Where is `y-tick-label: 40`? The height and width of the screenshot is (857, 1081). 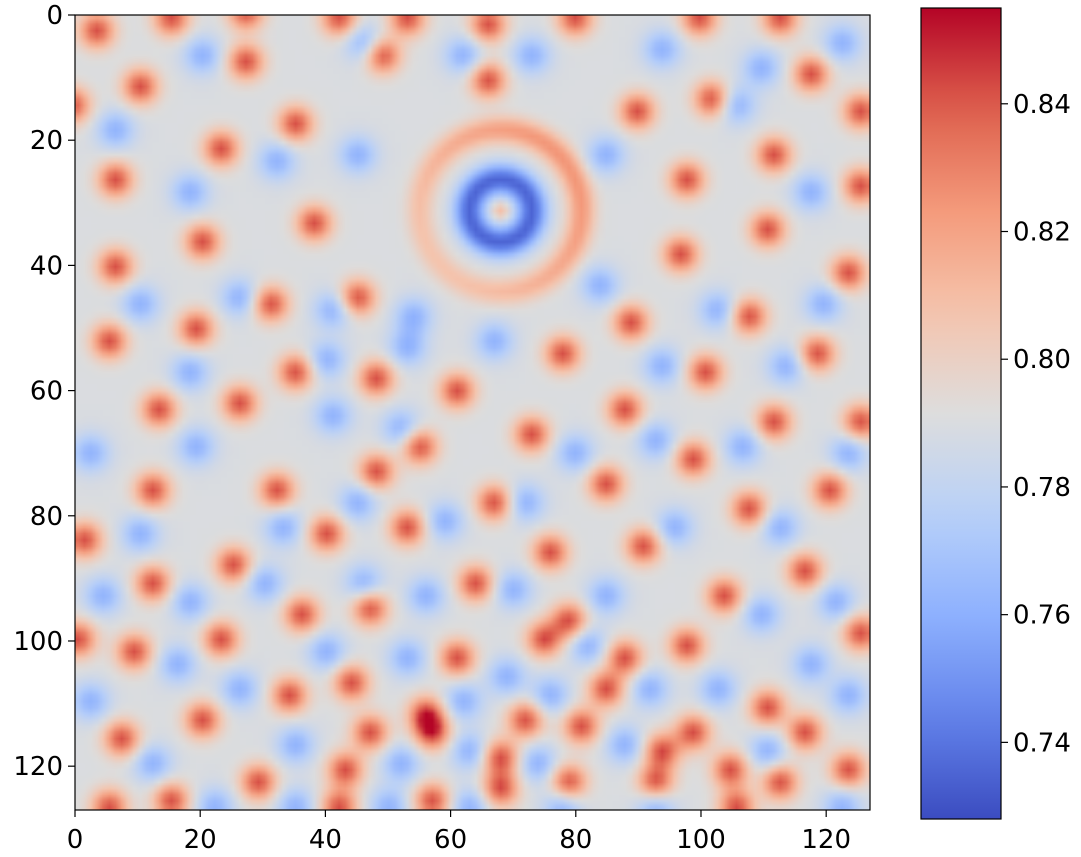 y-tick-label: 40 is located at coordinates (46, 266).